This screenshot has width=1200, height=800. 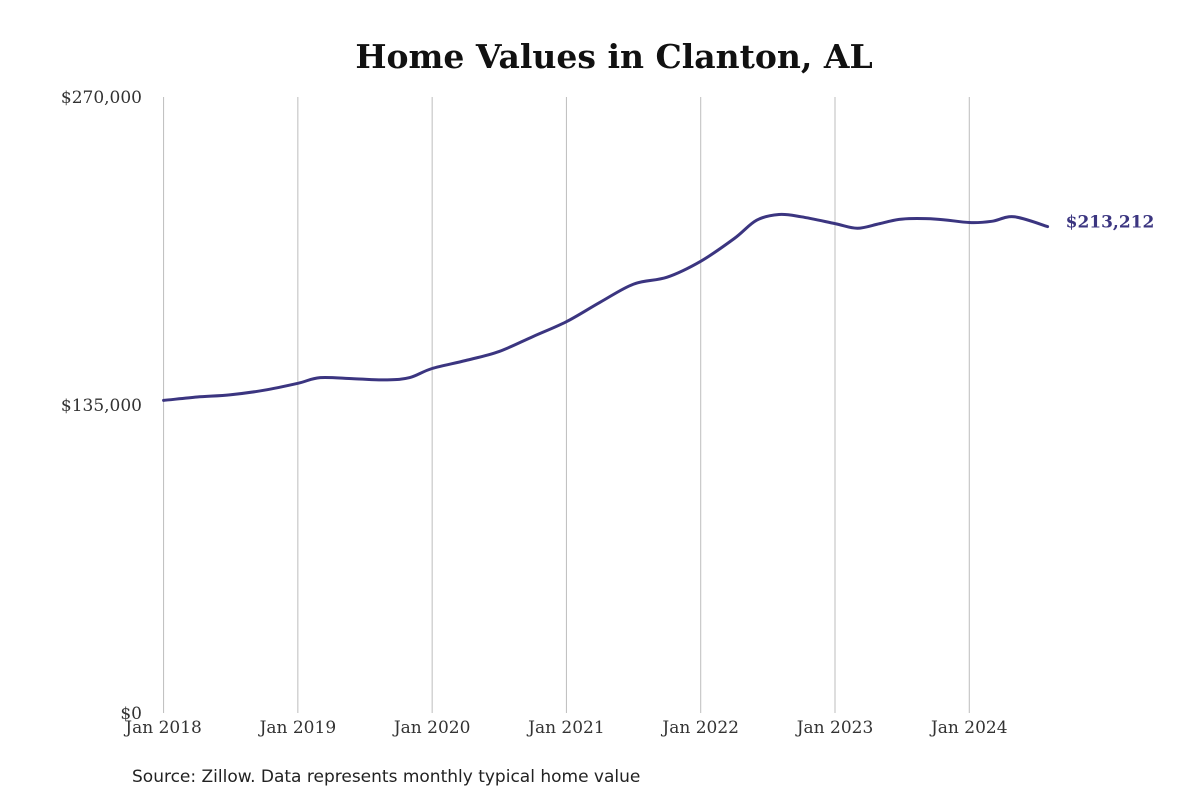 What do you see at coordinates (131, 714) in the screenshot?
I see `y-tick-label: $0` at bounding box center [131, 714].